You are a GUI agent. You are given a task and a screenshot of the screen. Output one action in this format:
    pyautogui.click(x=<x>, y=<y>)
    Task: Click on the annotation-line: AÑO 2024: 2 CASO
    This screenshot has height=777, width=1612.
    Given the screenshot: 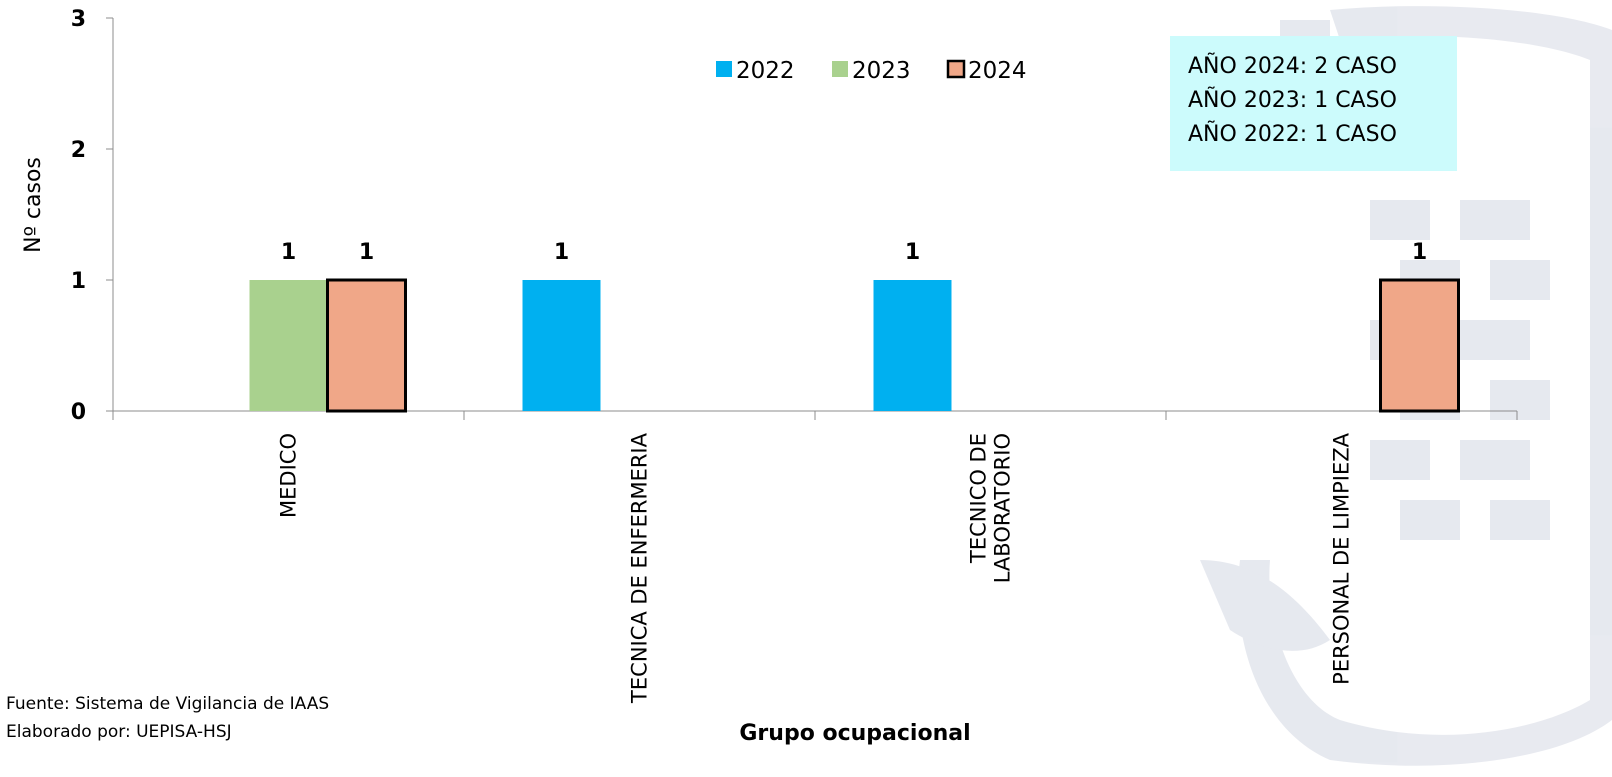 What is the action you would take?
    pyautogui.click(x=1292, y=66)
    